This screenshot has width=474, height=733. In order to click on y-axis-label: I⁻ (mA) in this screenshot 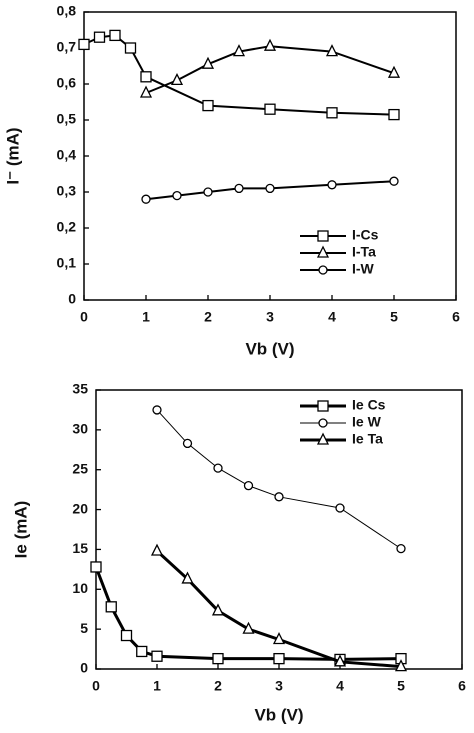, I will do `click(12, 155)`.